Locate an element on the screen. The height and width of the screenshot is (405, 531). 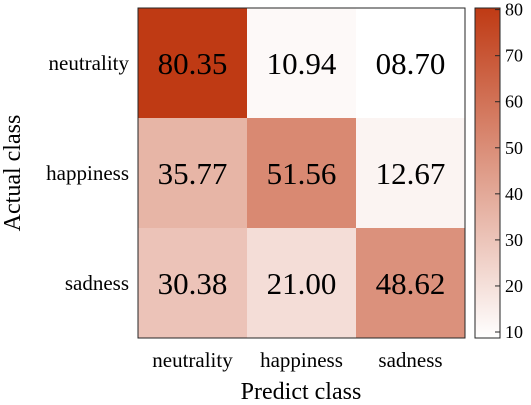
colorbar-ticks: 10 20 30 40 50 60 70 80 is located at coordinates (509, 171).